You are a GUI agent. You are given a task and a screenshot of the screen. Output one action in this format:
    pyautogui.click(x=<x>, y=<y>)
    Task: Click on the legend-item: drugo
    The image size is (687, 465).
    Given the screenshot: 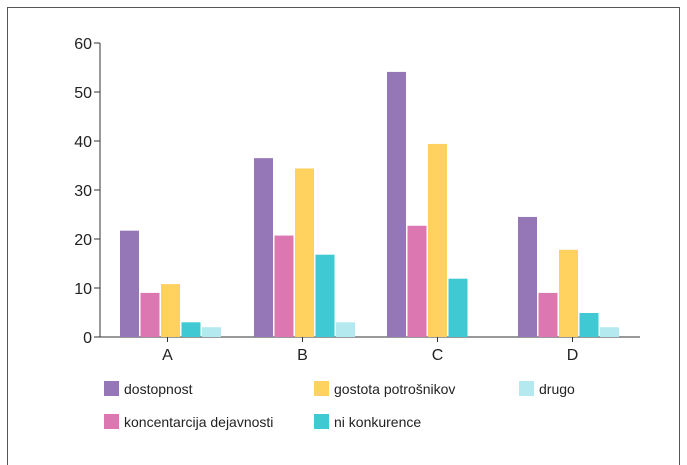 What is the action you would take?
    pyautogui.click(x=547, y=389)
    